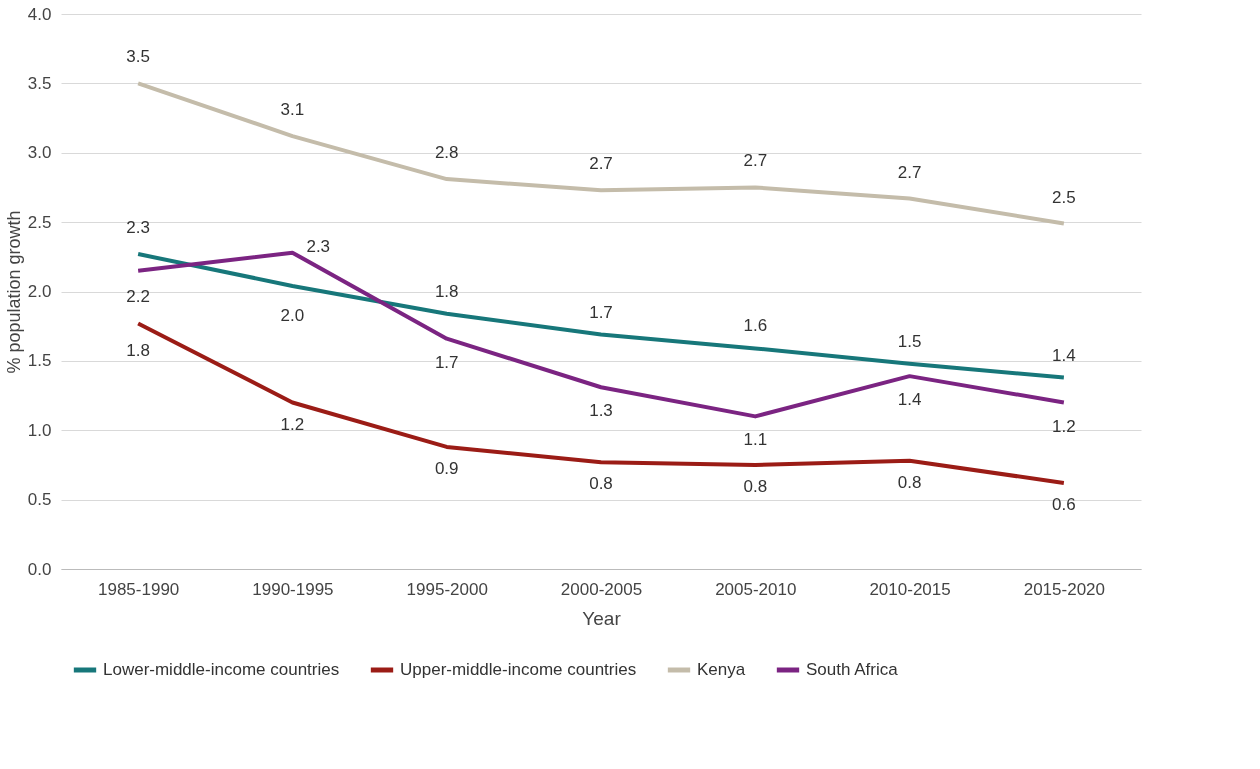 This screenshot has height=769, width=1260. What do you see at coordinates (138, 296) in the screenshot?
I see `data-label: 2.2` at bounding box center [138, 296].